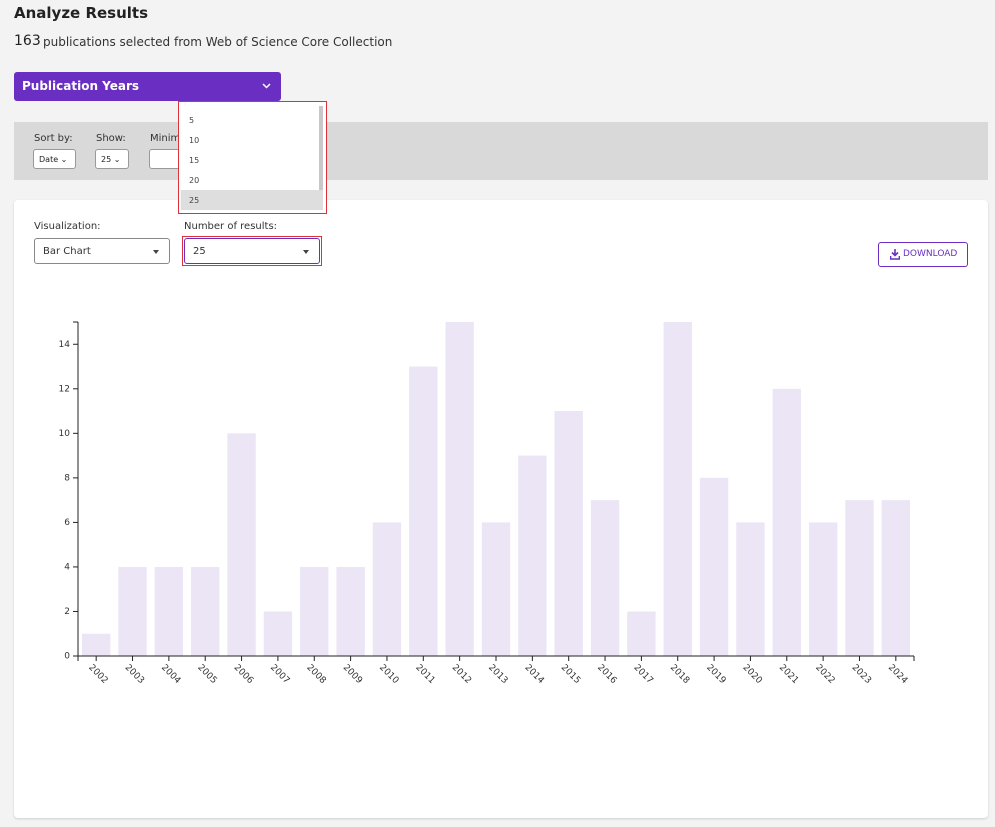 The height and width of the screenshot is (827, 995). Describe the element at coordinates (352, 674) in the screenshot. I see `x-tick-label: 2009` at that location.